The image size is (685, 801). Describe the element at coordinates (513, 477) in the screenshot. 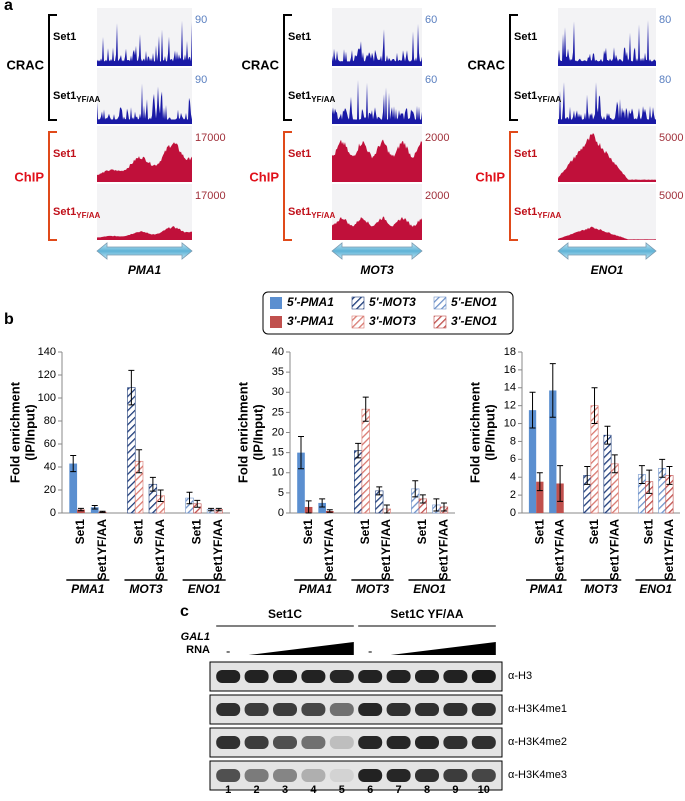

I see `y-tick-label: 4` at that location.